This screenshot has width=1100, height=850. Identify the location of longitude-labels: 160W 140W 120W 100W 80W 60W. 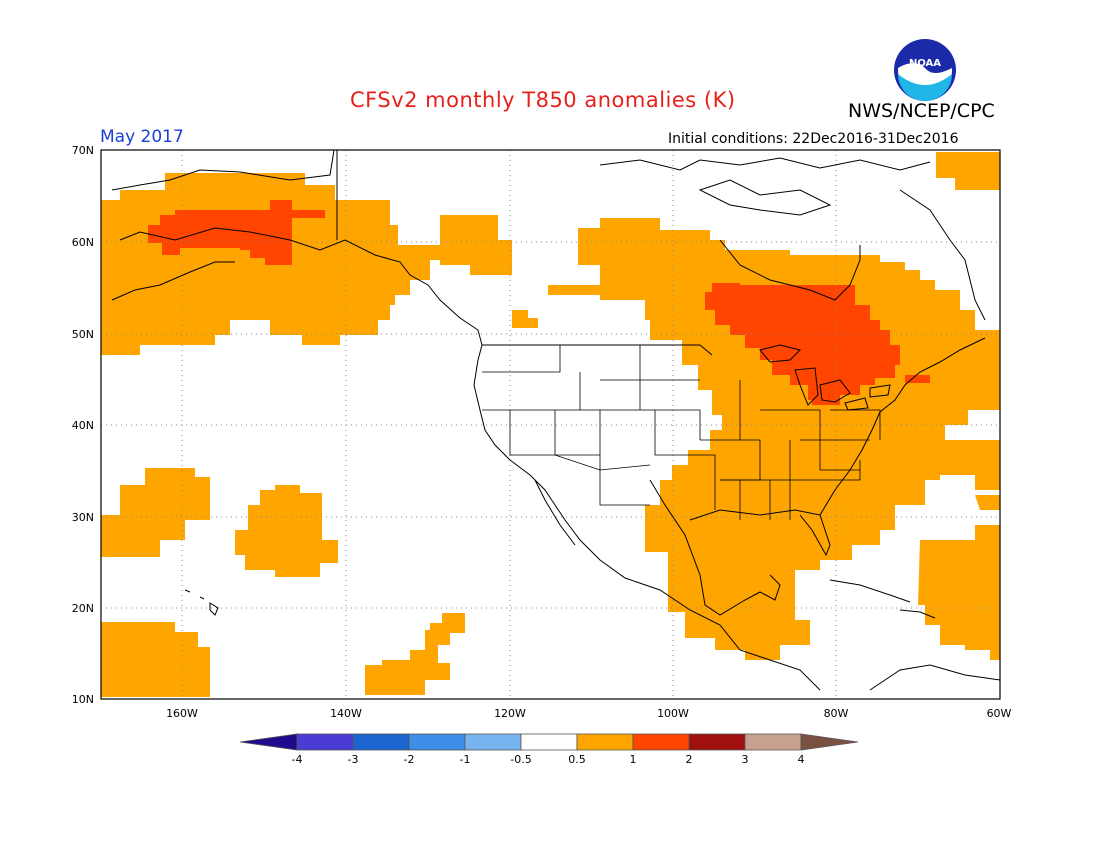
(588, 713).